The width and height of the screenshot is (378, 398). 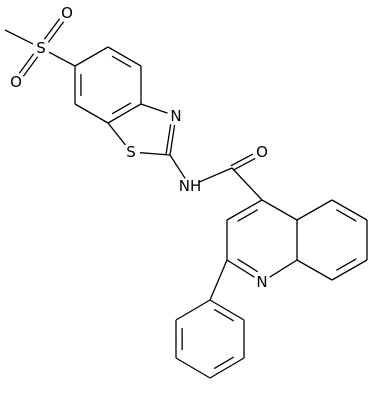 I want to click on atom-label: NH, so click(x=190, y=186).